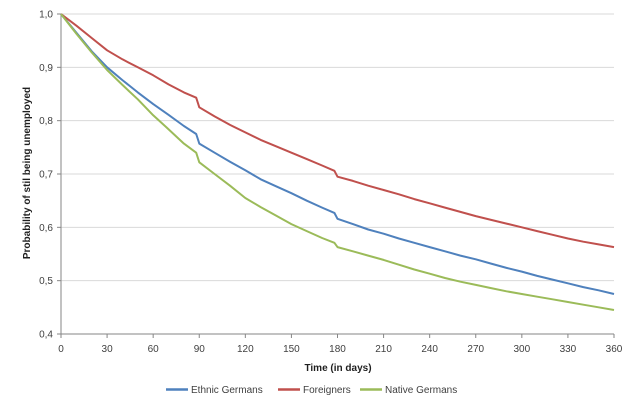  What do you see at coordinates (337, 349) in the screenshot?
I see `x-tick-label: 180` at bounding box center [337, 349].